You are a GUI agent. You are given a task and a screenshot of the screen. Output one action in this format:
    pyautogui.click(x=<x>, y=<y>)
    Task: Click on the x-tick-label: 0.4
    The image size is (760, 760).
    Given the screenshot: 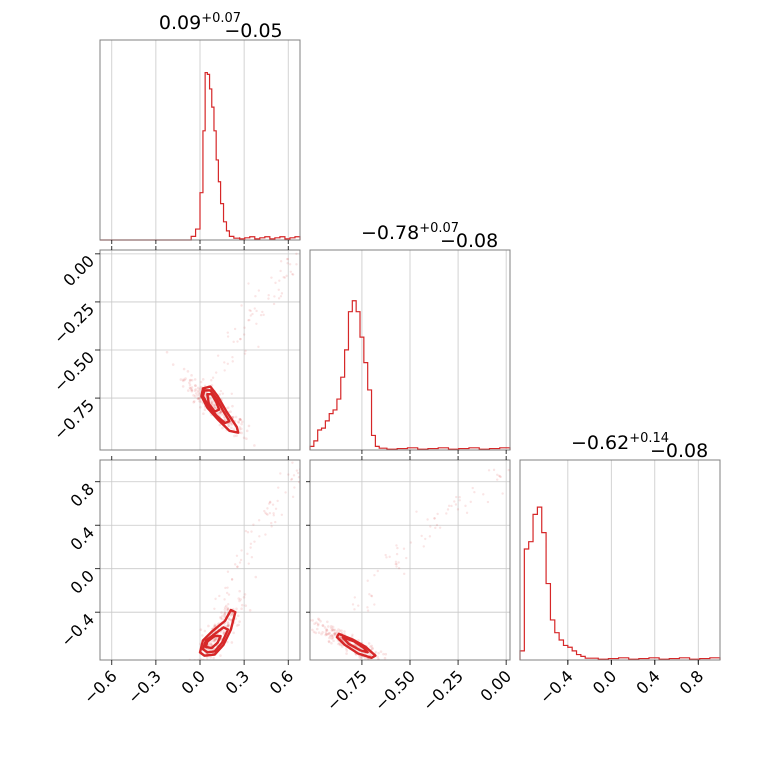 What is the action you would take?
    pyautogui.click(x=647, y=682)
    